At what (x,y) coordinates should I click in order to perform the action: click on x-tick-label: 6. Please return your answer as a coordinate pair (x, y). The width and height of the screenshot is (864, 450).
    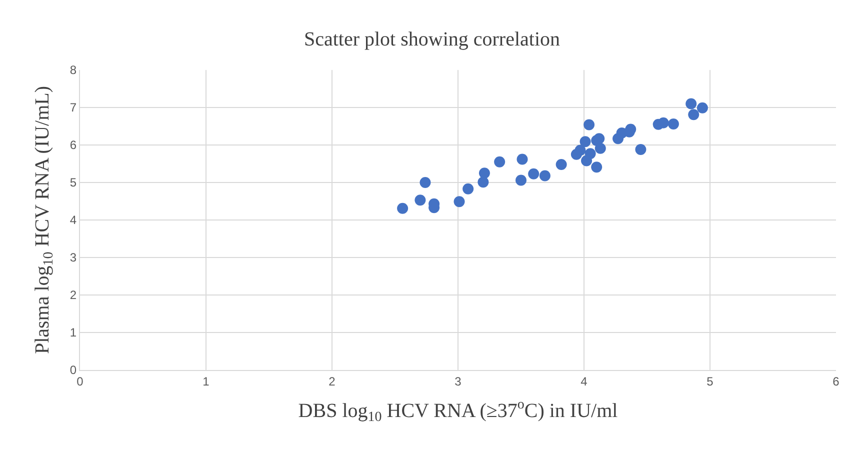
    Looking at the image, I should click on (836, 381).